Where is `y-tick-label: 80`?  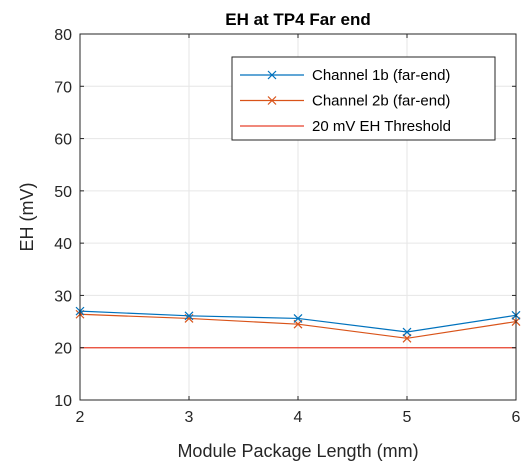
y-tick-label: 80 is located at coordinates (63, 35).